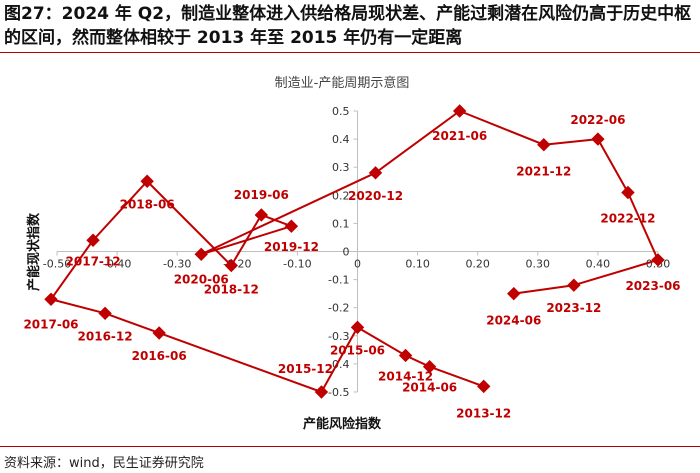 The height and width of the screenshot is (473, 700). I want to click on y-tick-label: -0.2, so click(338, 308).